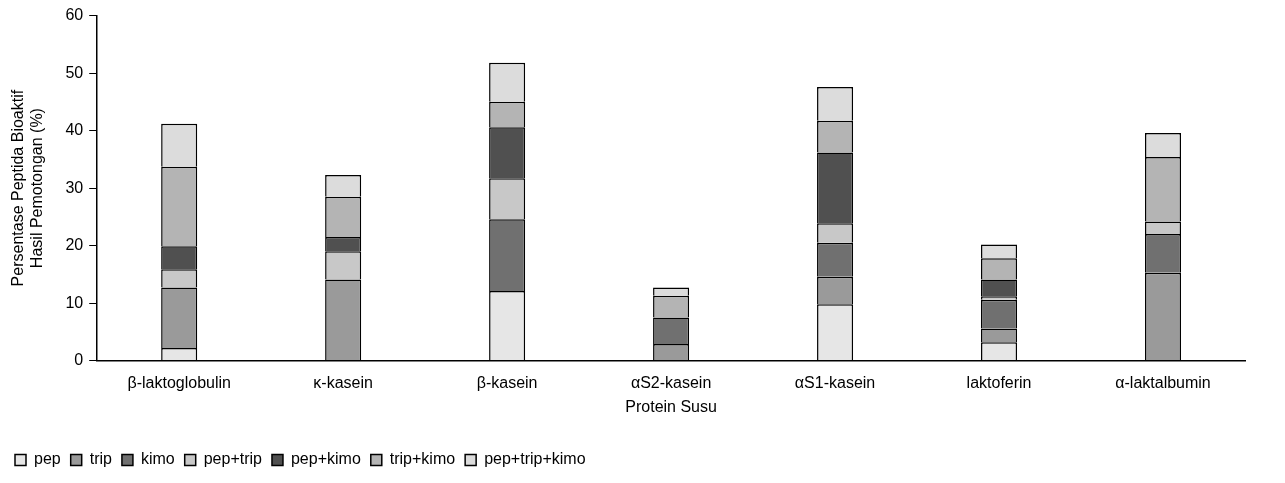 This screenshot has height=483, width=1285. I want to click on x-tick-label: laktoferin, so click(999, 382).